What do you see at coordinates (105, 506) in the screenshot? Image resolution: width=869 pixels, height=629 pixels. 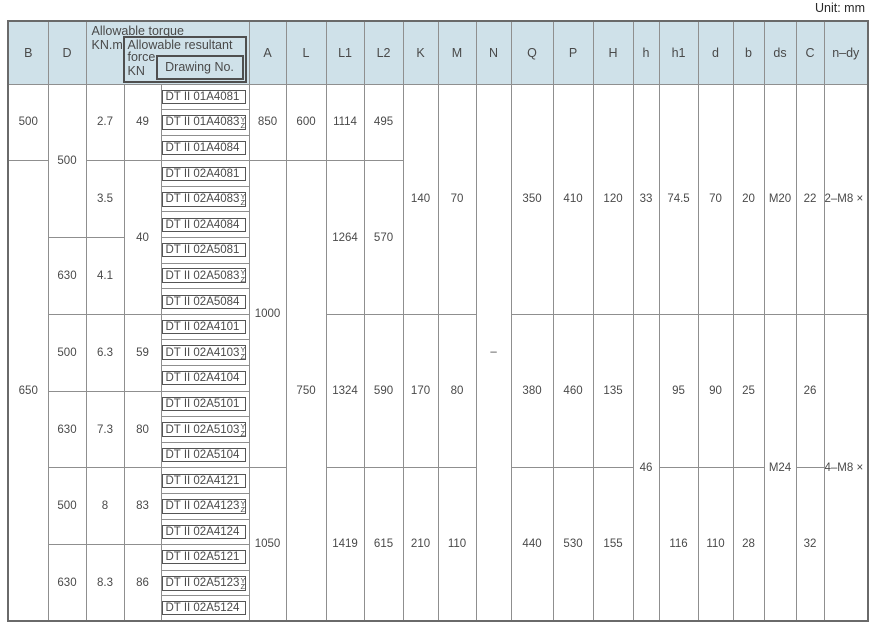 I see `cell-torque: 8` at bounding box center [105, 506].